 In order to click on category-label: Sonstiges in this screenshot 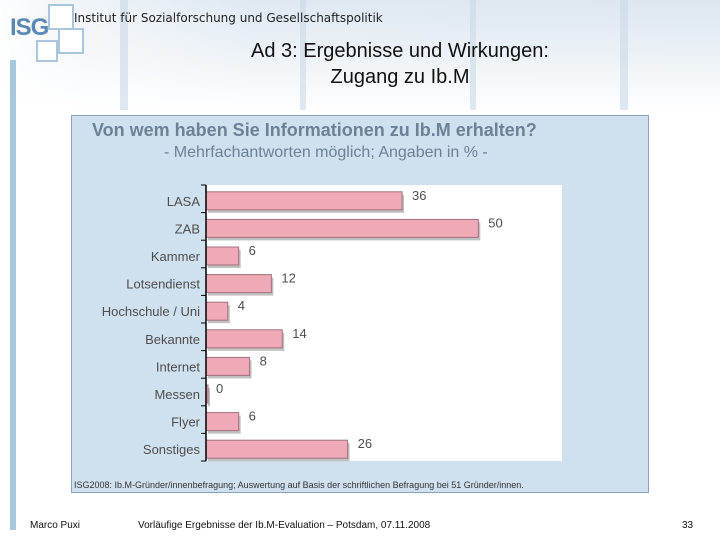, I will do `click(172, 449)`.